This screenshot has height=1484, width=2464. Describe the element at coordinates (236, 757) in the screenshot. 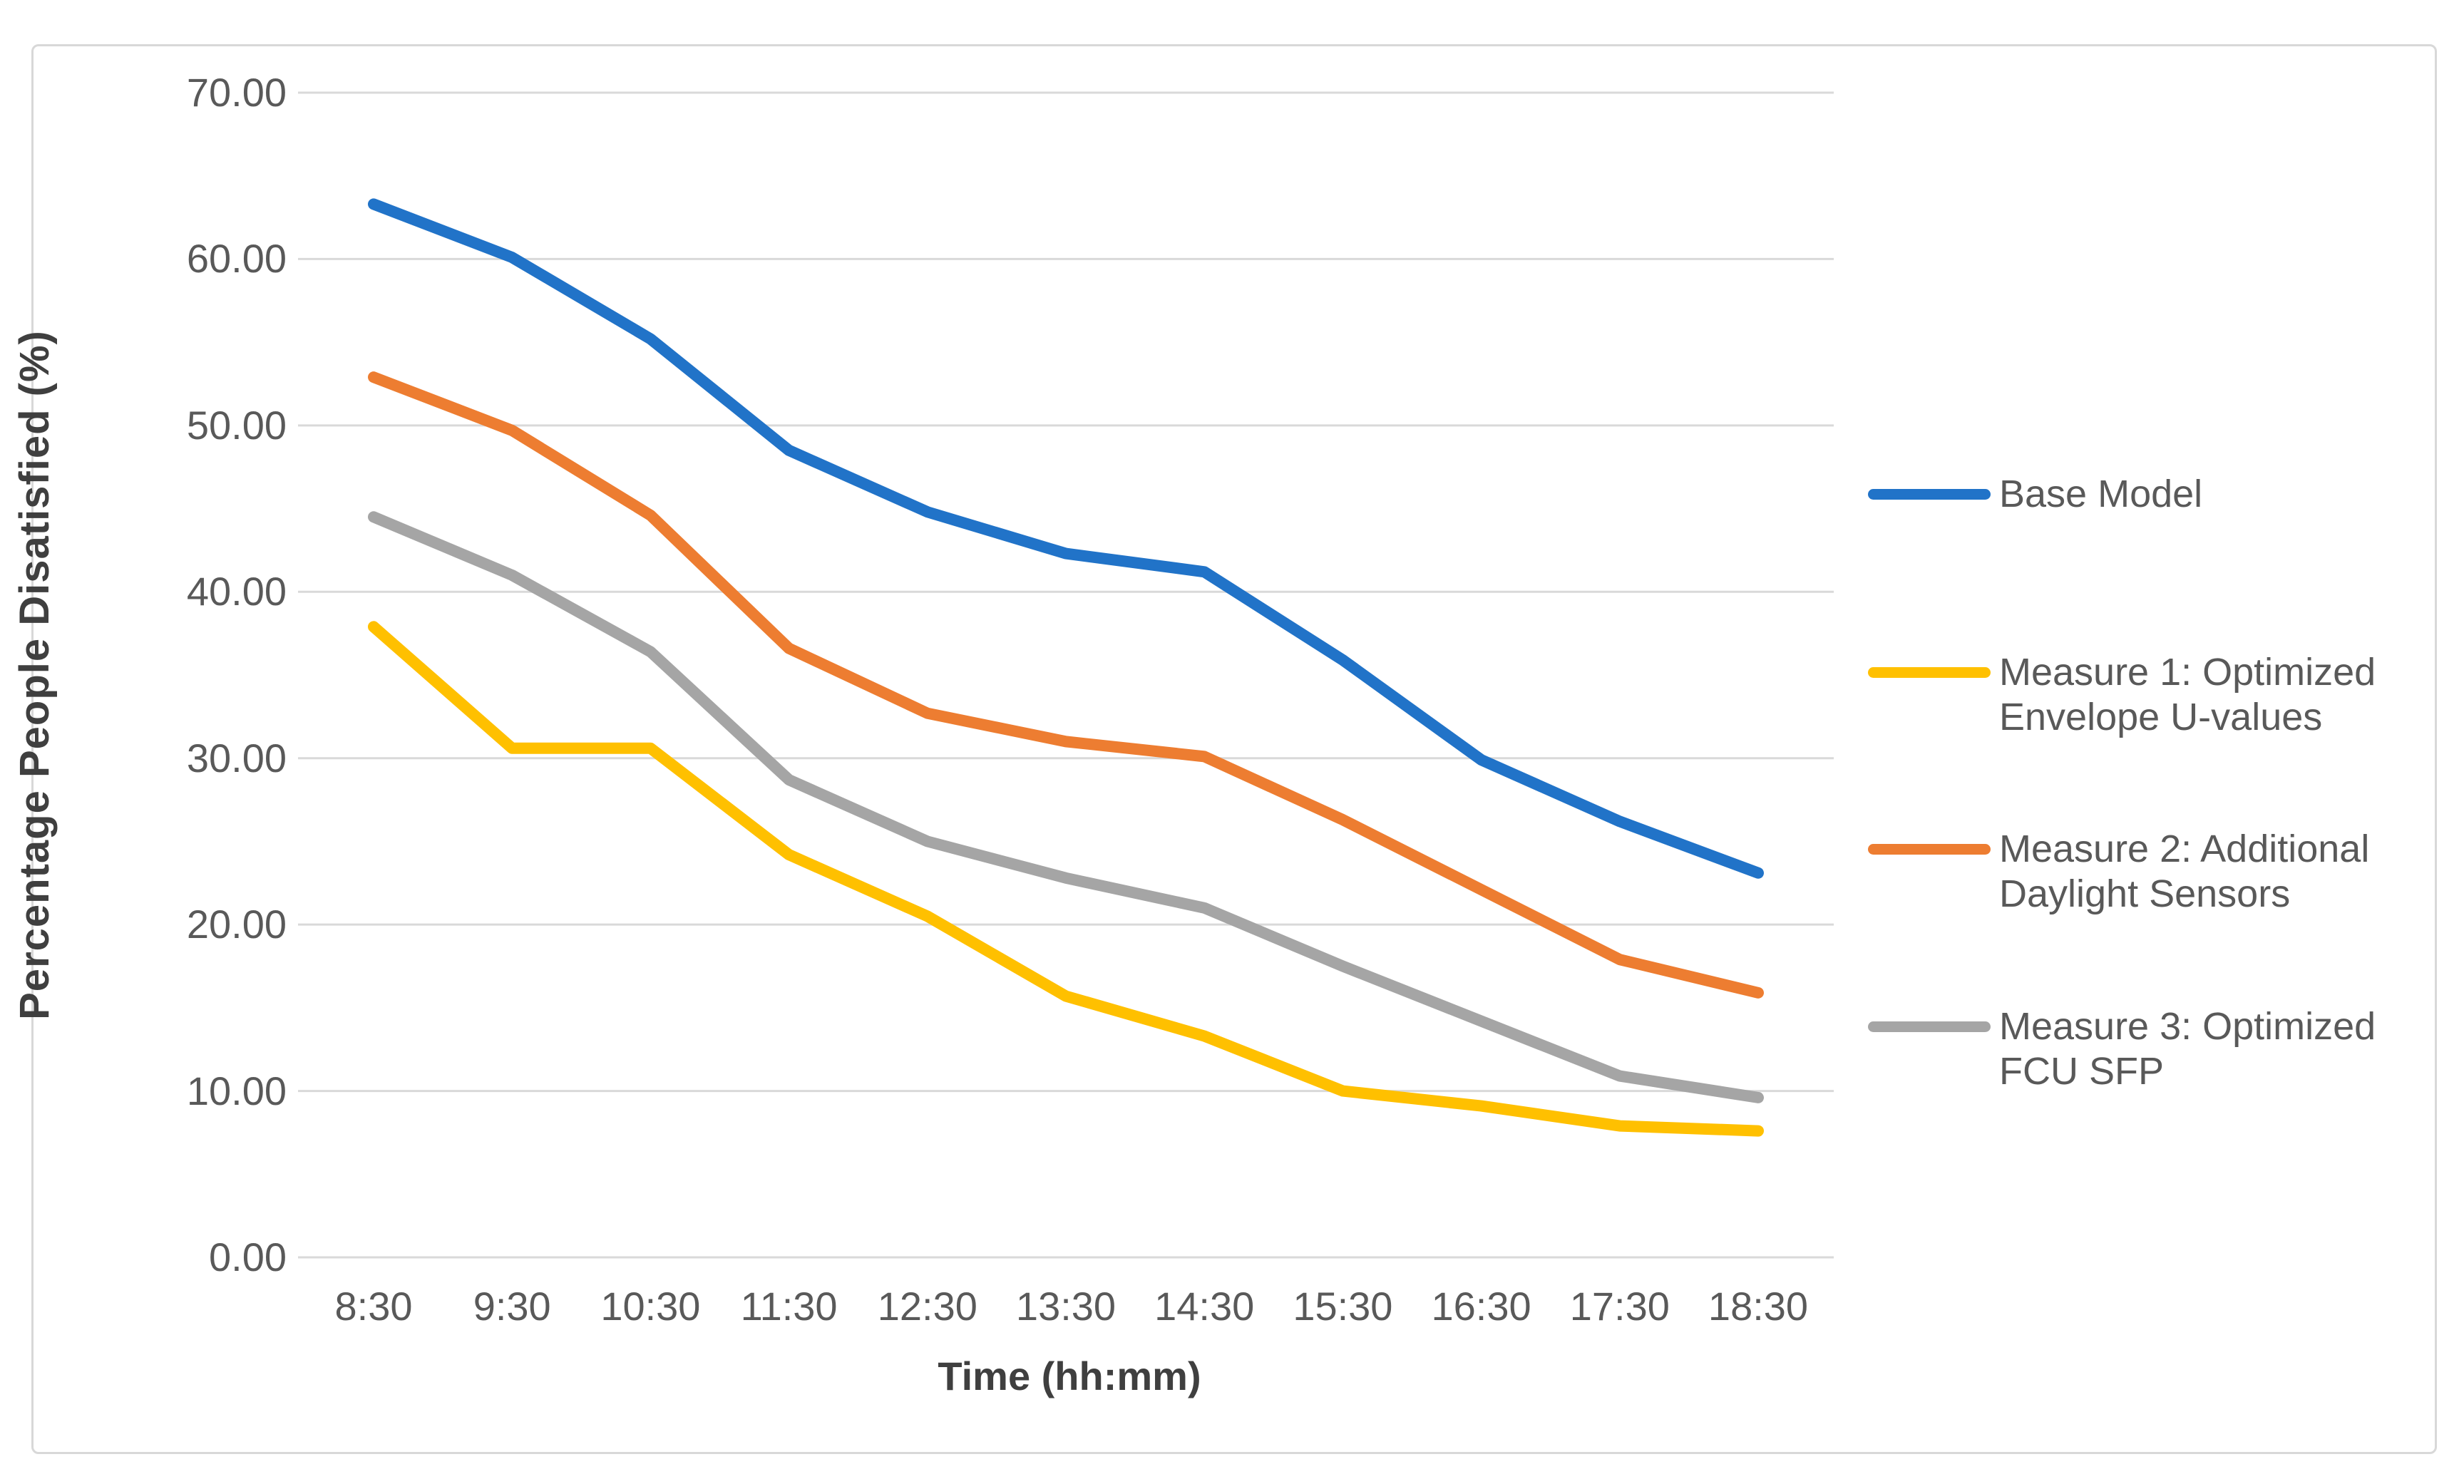

I see `y-tick-label: 30.00` at that location.